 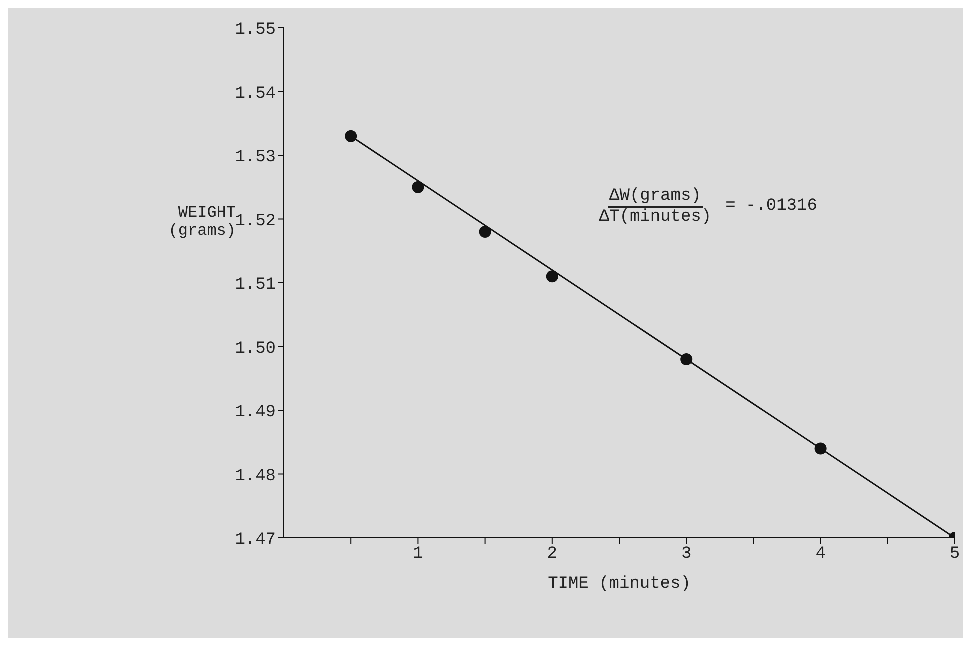 I want to click on y-tick-label: 1.51, so click(x=255, y=286).